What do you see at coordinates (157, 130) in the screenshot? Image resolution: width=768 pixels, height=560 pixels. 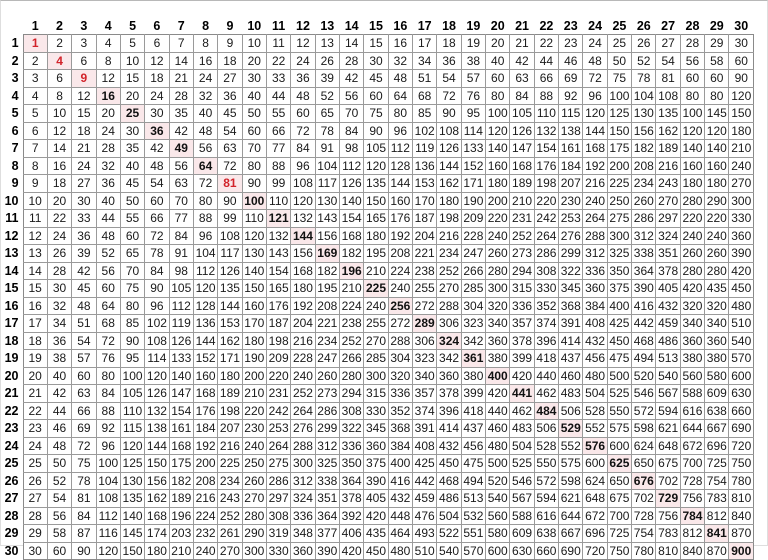 I see `table-cell-diagonal: 36` at bounding box center [157, 130].